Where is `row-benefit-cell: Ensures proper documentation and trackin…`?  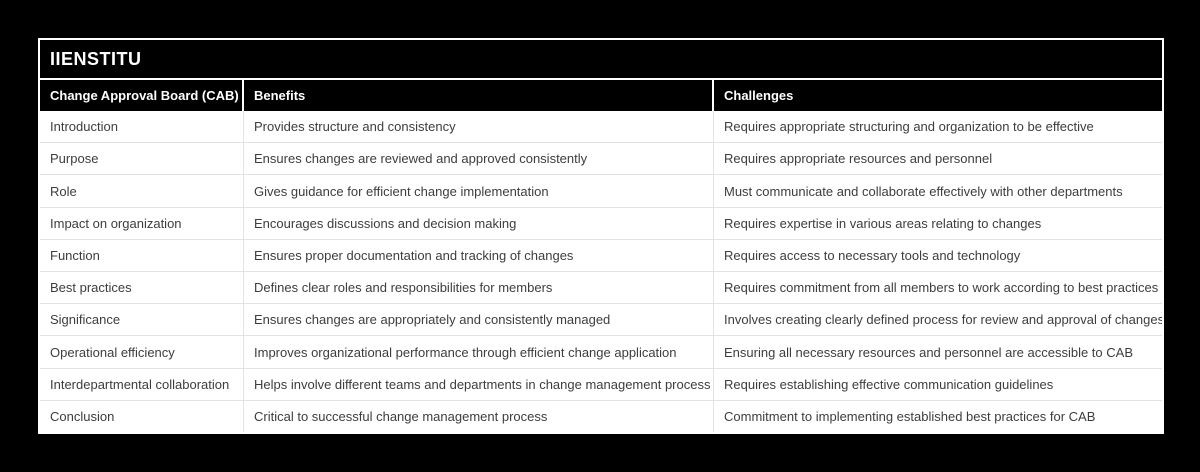 row-benefit-cell: Ensures proper documentation and trackin… is located at coordinates (479, 255).